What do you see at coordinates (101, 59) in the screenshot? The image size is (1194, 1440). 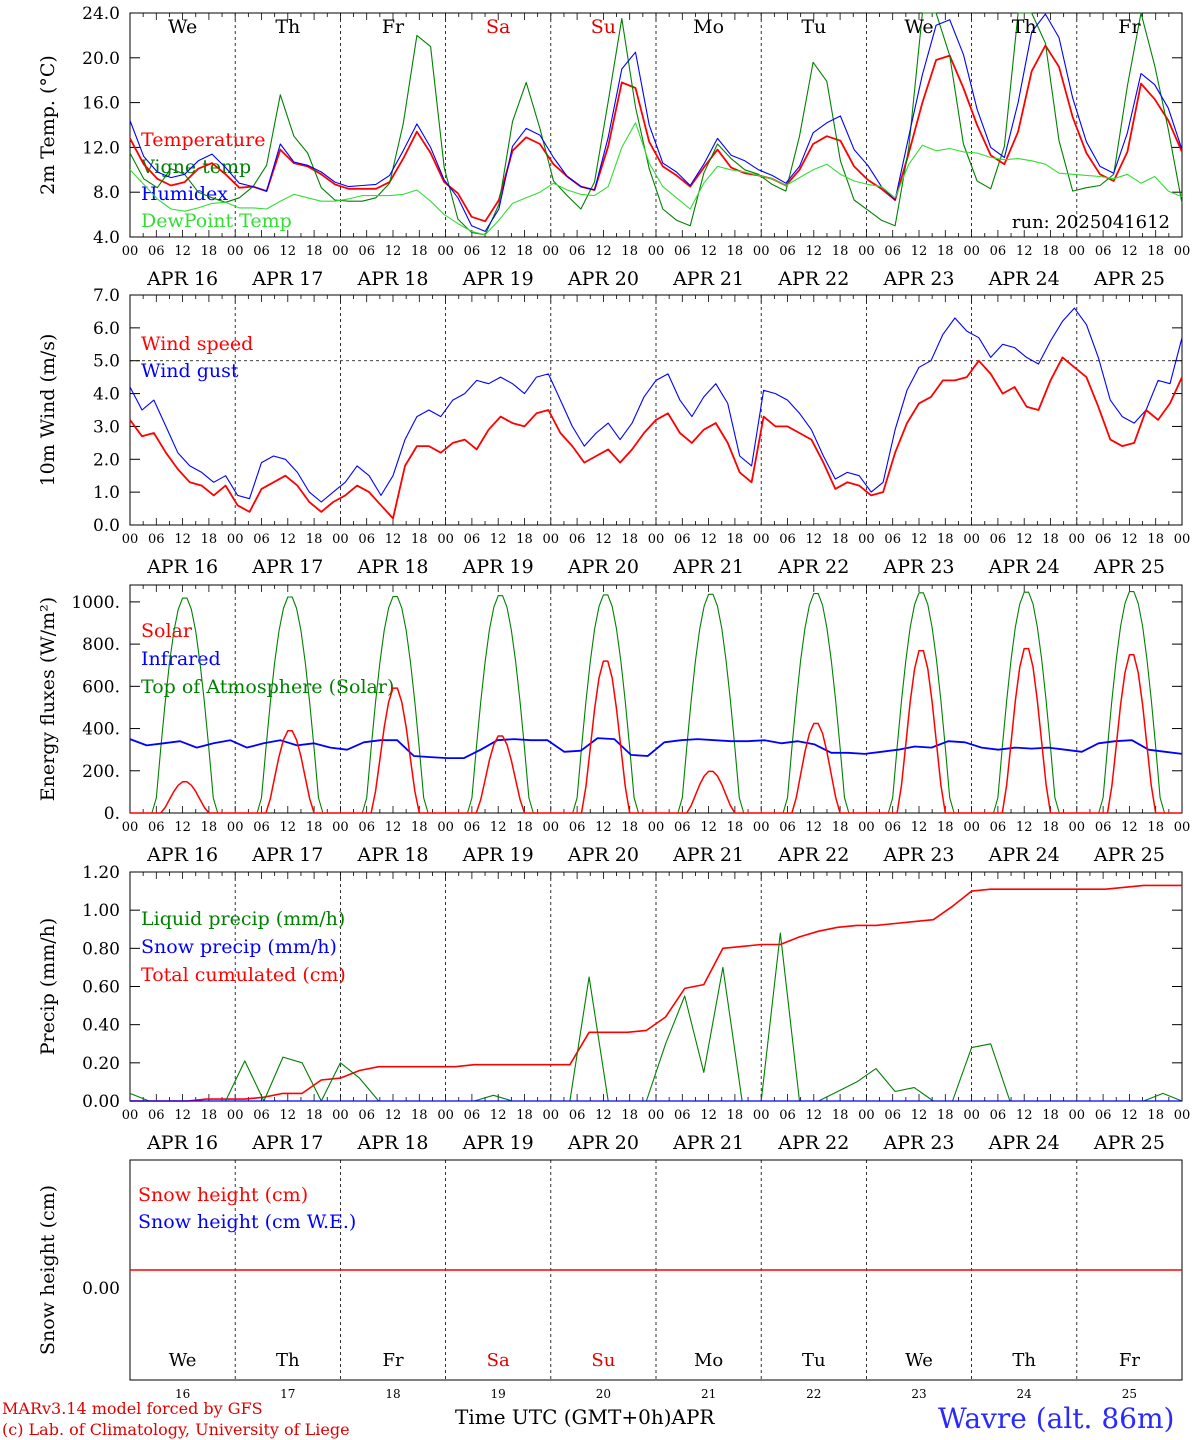 I see `y-tick-label: 20.0` at bounding box center [101, 59].